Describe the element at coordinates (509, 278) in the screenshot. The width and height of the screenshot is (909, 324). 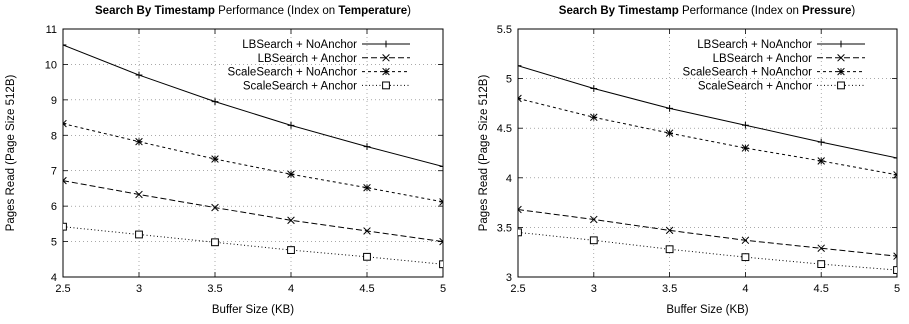
I see `y-tick-label: 3` at that location.